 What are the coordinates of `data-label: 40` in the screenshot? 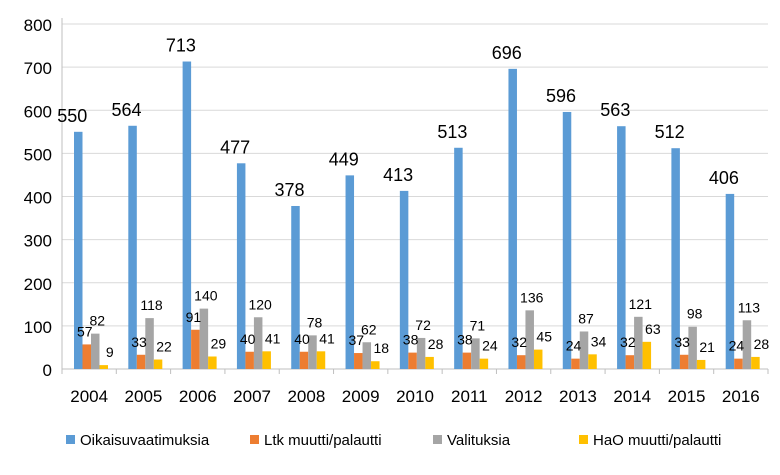 It's located at (302, 339).